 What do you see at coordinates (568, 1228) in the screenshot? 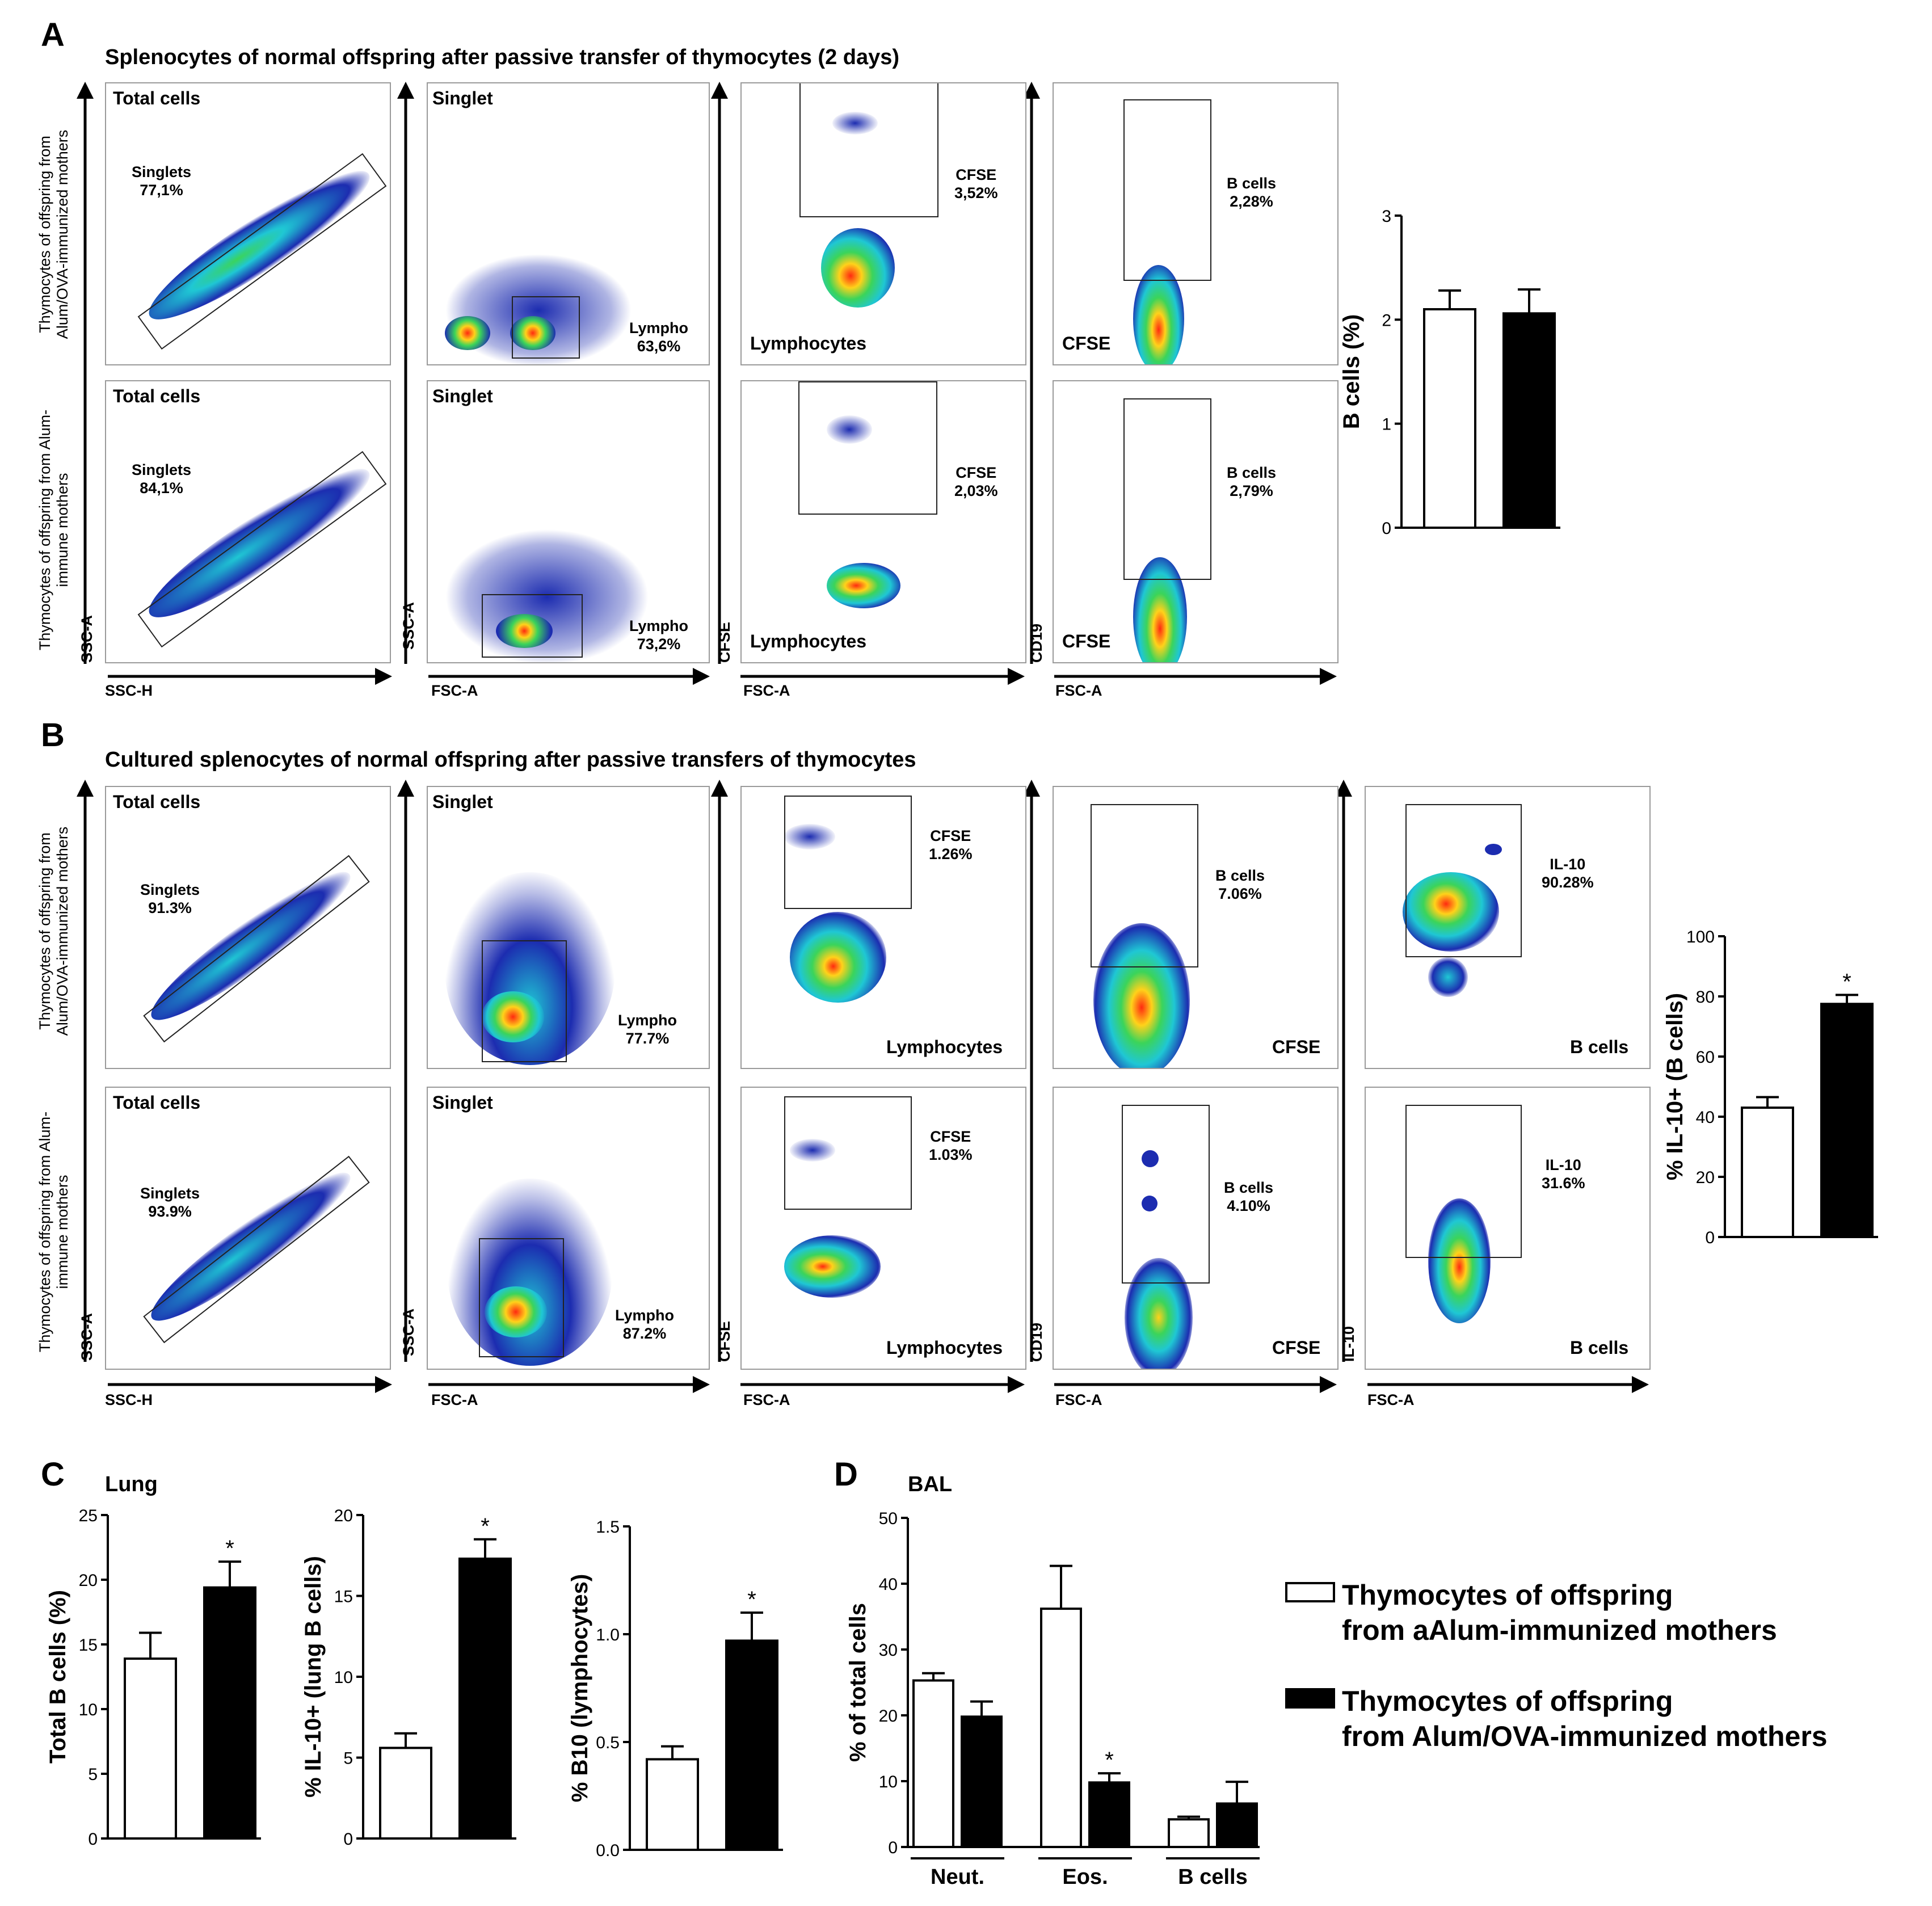
I see `b-r2-lympho-plot: Singlet Lympho 87.2%` at bounding box center [568, 1228].